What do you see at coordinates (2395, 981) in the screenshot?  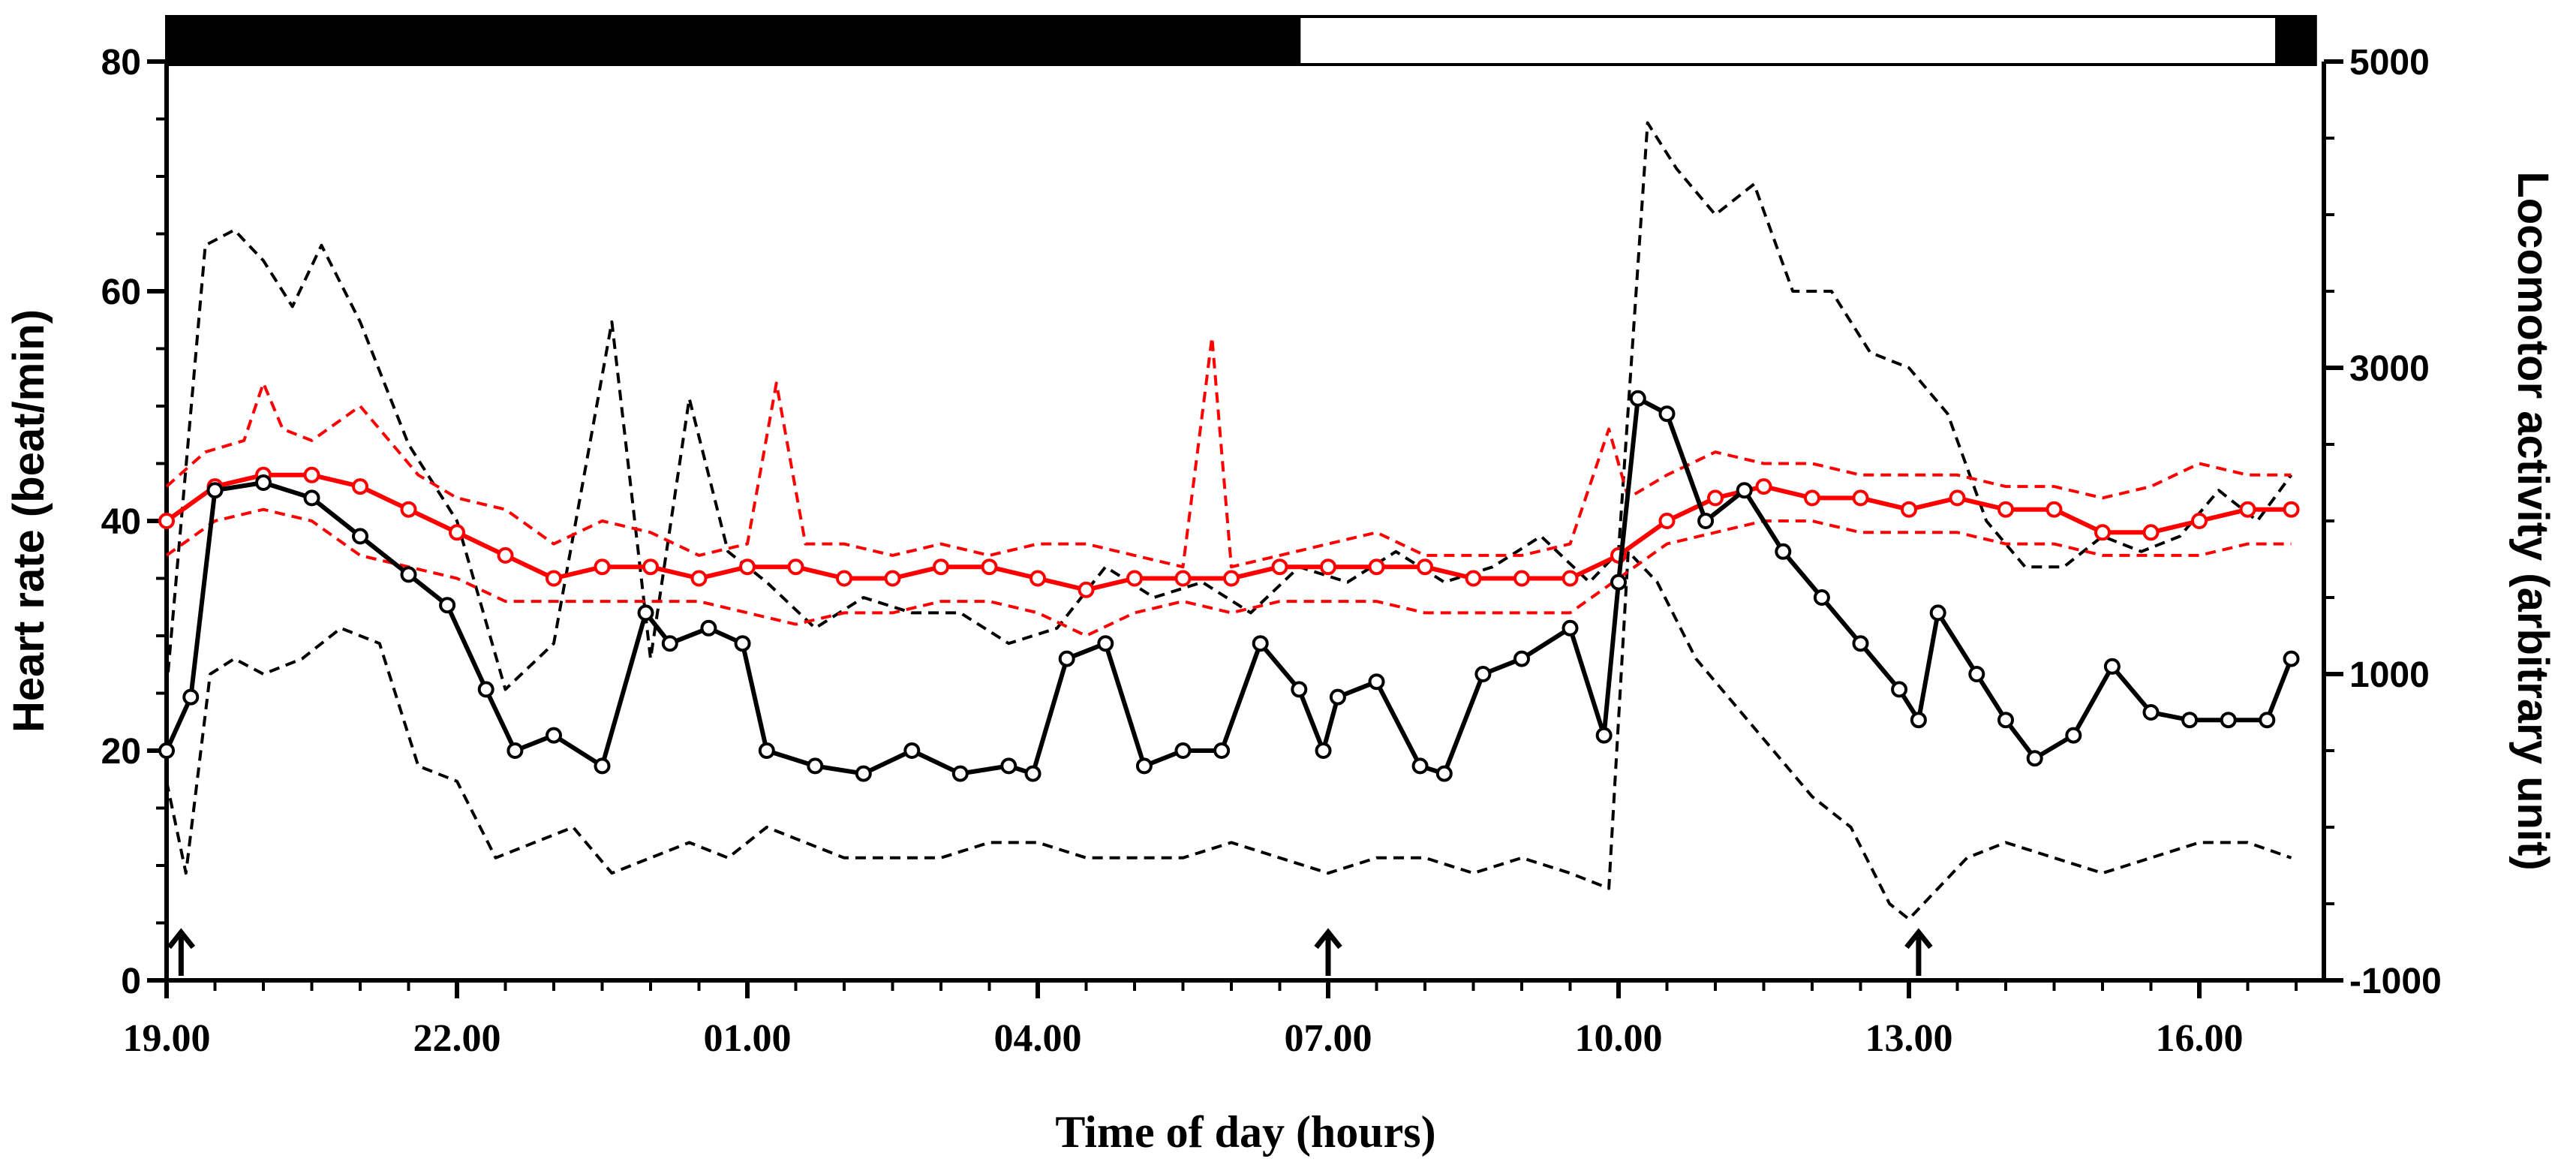 I see `y2-tick-label: -1000` at bounding box center [2395, 981].